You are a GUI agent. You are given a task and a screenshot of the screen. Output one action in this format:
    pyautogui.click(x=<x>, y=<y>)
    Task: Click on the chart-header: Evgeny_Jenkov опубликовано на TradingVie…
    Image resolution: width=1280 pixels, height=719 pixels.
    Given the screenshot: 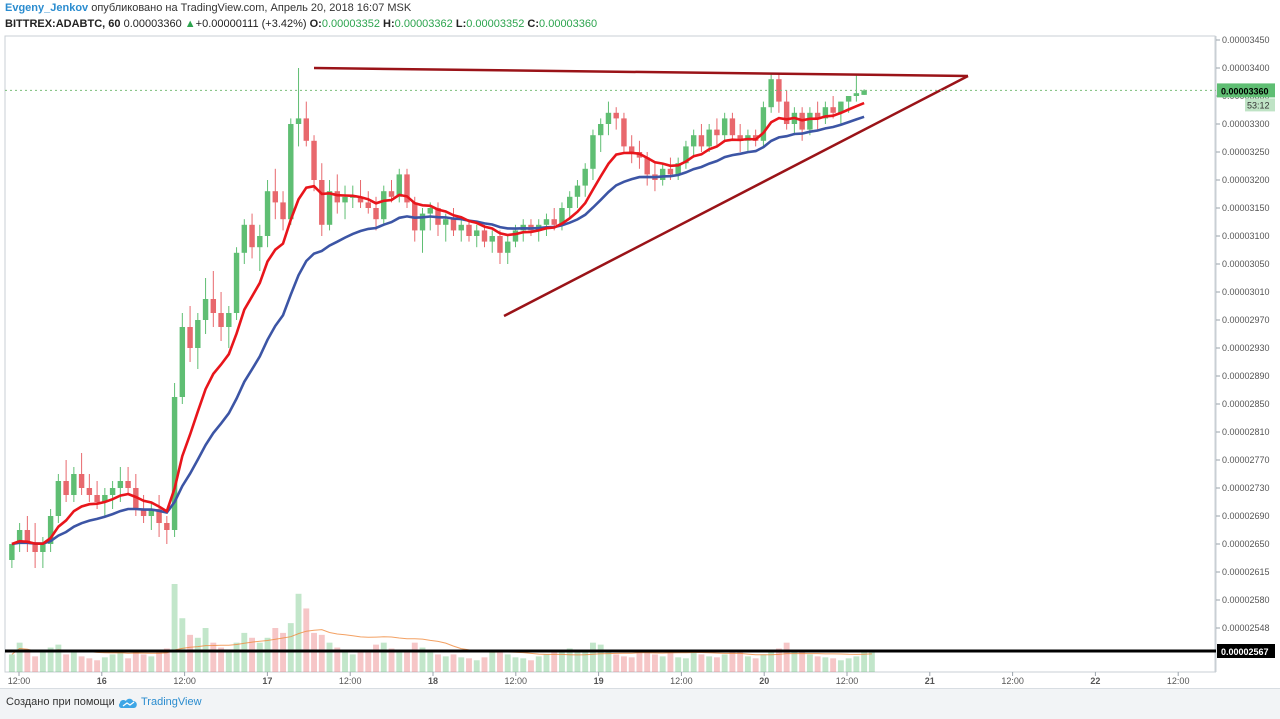 What is the action you would take?
    pyautogui.click(x=640, y=18)
    